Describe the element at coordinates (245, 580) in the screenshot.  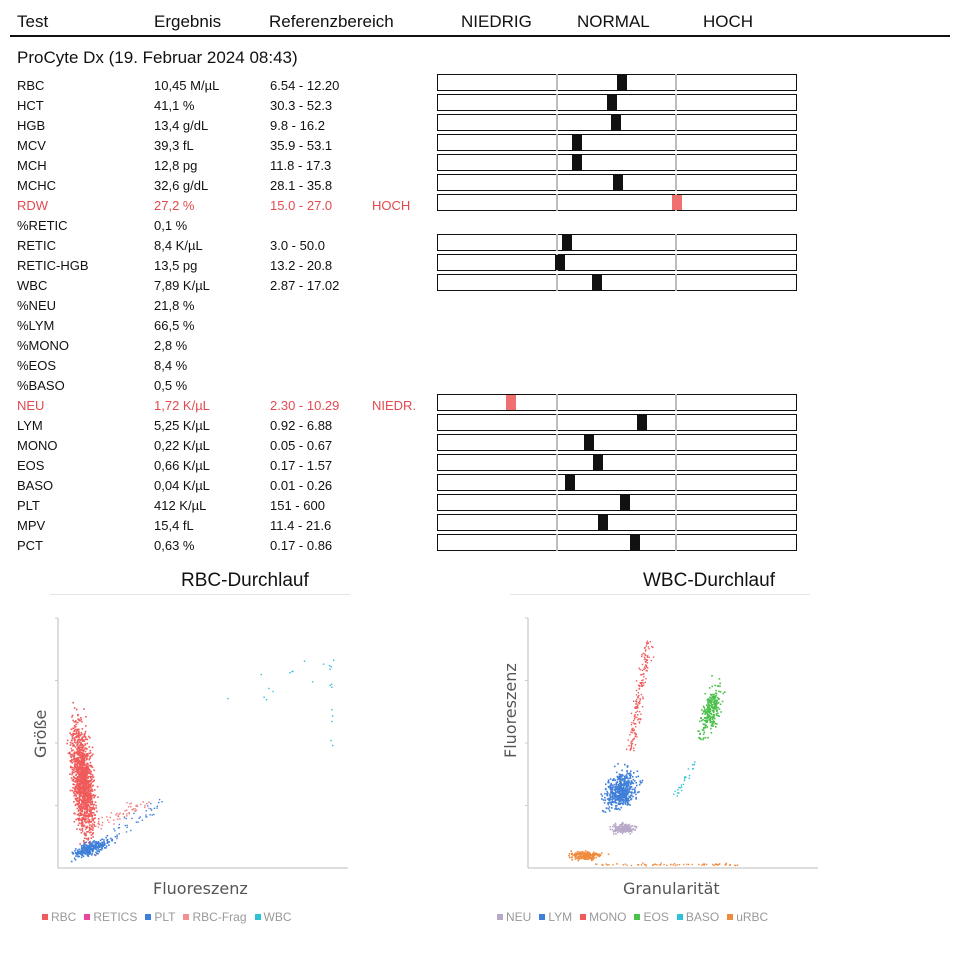
I see `rbc-plot-title: RBC-Durchlauf` at that location.